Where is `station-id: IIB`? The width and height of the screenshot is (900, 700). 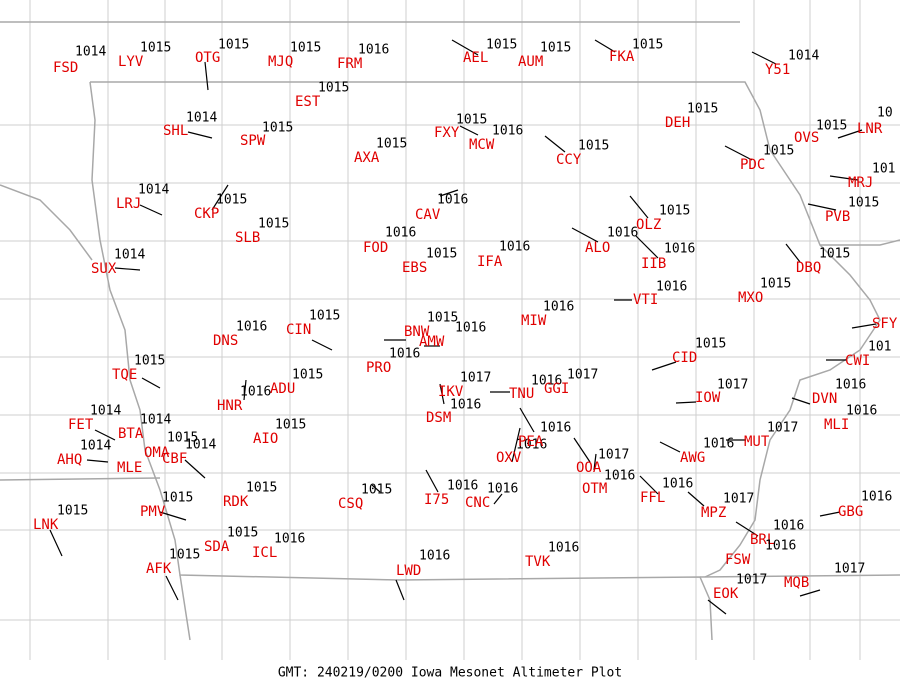
station-id: IIB is located at coordinates (653, 264).